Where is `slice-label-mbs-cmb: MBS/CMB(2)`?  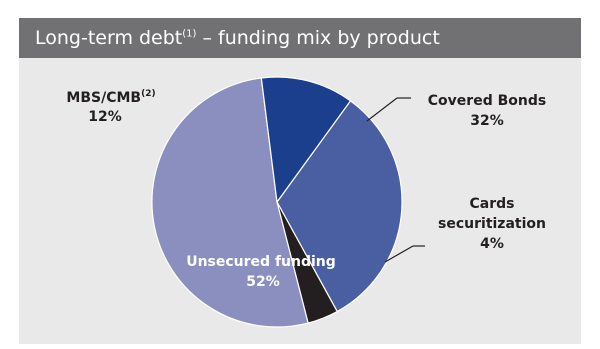 slice-label-mbs-cmb: MBS/CMB(2) is located at coordinates (110, 97).